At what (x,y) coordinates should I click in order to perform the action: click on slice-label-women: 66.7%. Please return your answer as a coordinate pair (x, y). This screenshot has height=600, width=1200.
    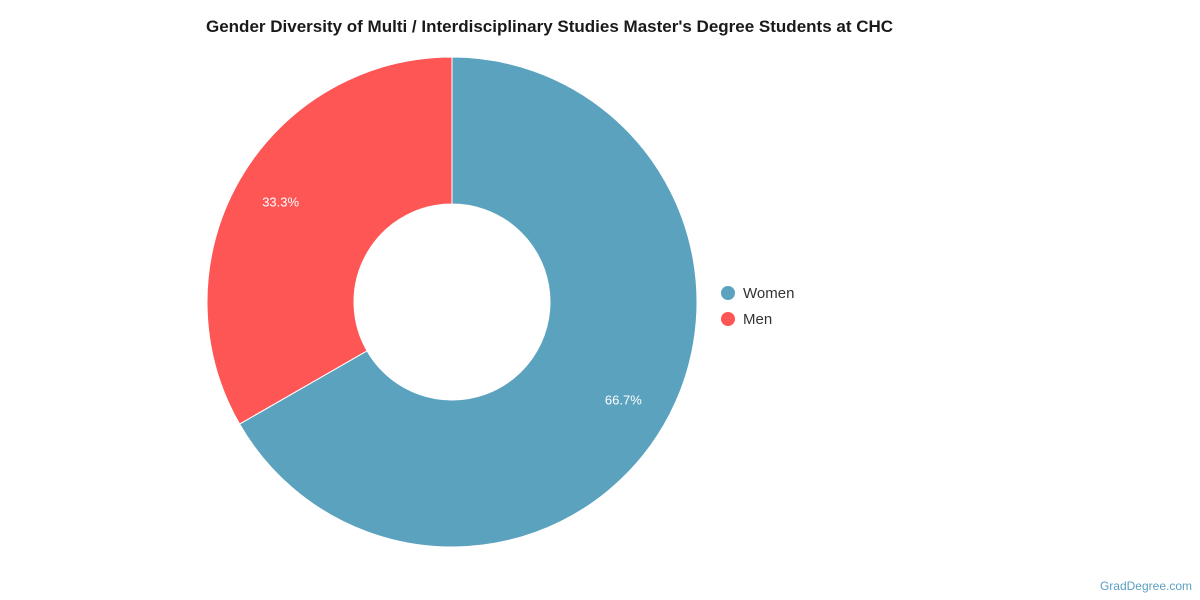
    Looking at the image, I should click on (623, 400).